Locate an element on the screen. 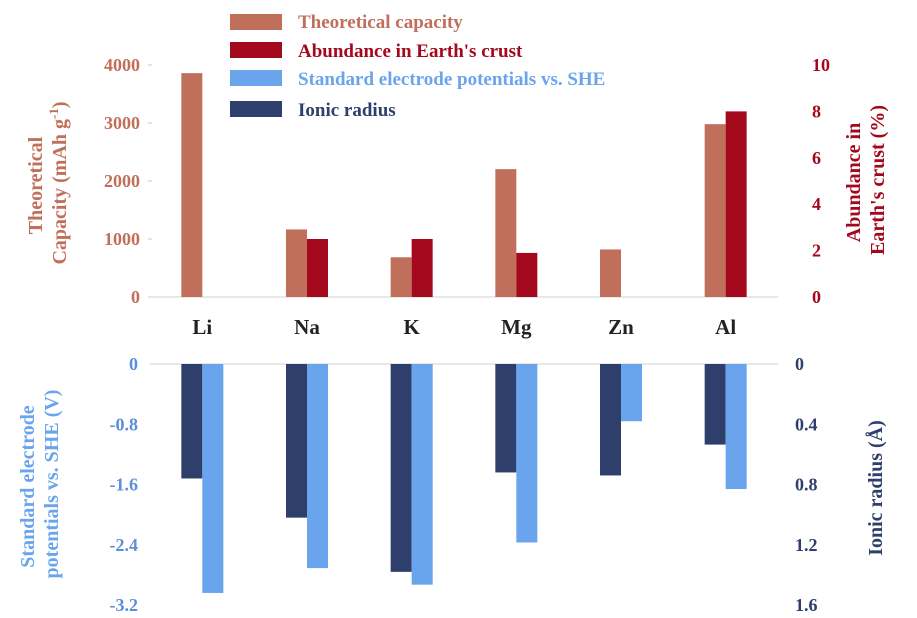  top-right-tick-label: 8 is located at coordinates (816, 111).